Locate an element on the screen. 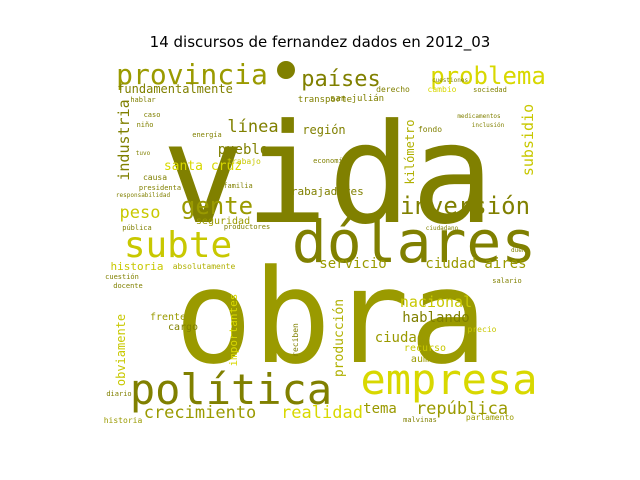 The height and width of the screenshot is (480, 640). word-países: países is located at coordinates (340, 79).